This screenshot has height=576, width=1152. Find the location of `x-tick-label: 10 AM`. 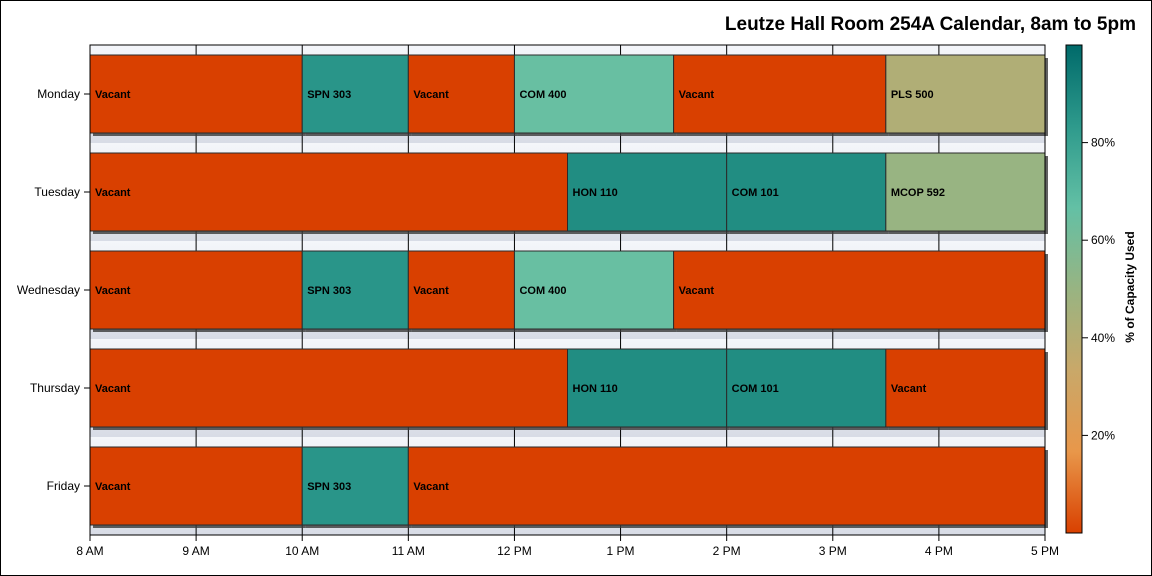

x-tick-label: 10 AM is located at coordinates (302, 551).